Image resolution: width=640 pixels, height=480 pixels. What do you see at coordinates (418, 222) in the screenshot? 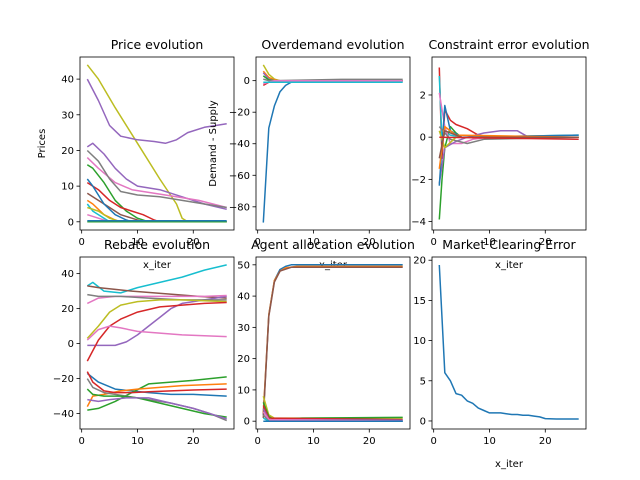
I see `y-tick-label: −4` at bounding box center [418, 222].